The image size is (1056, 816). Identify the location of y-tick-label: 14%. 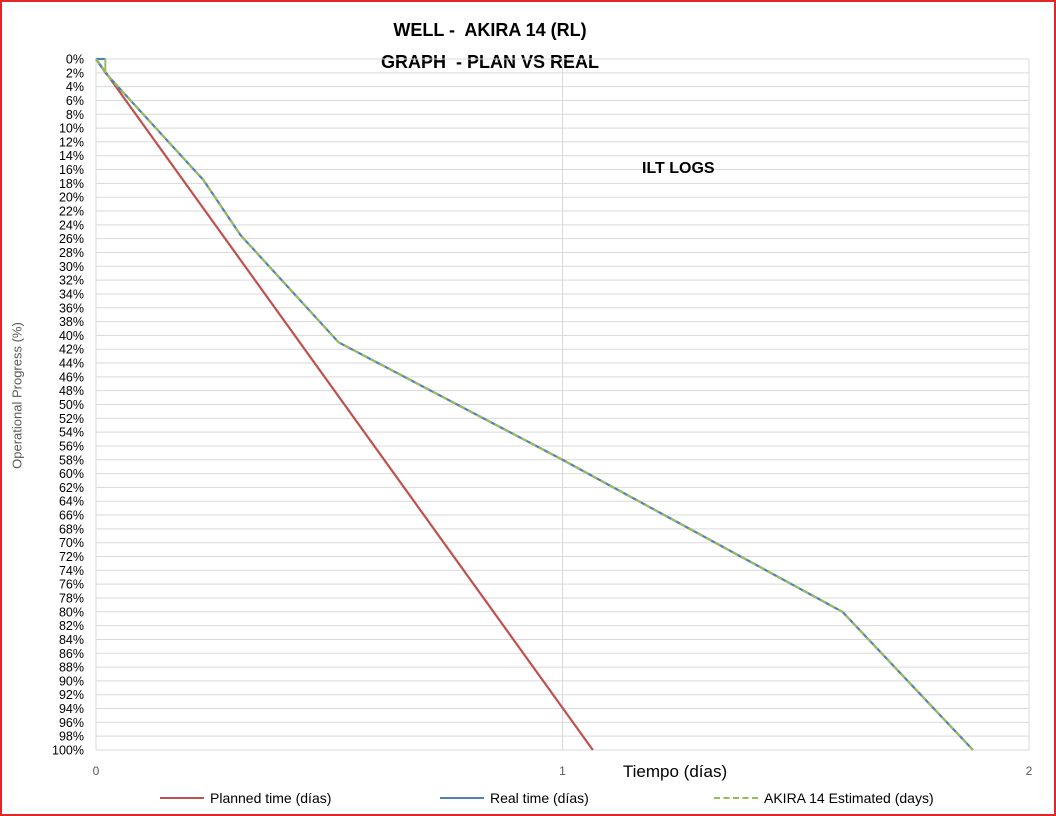
(71, 156).